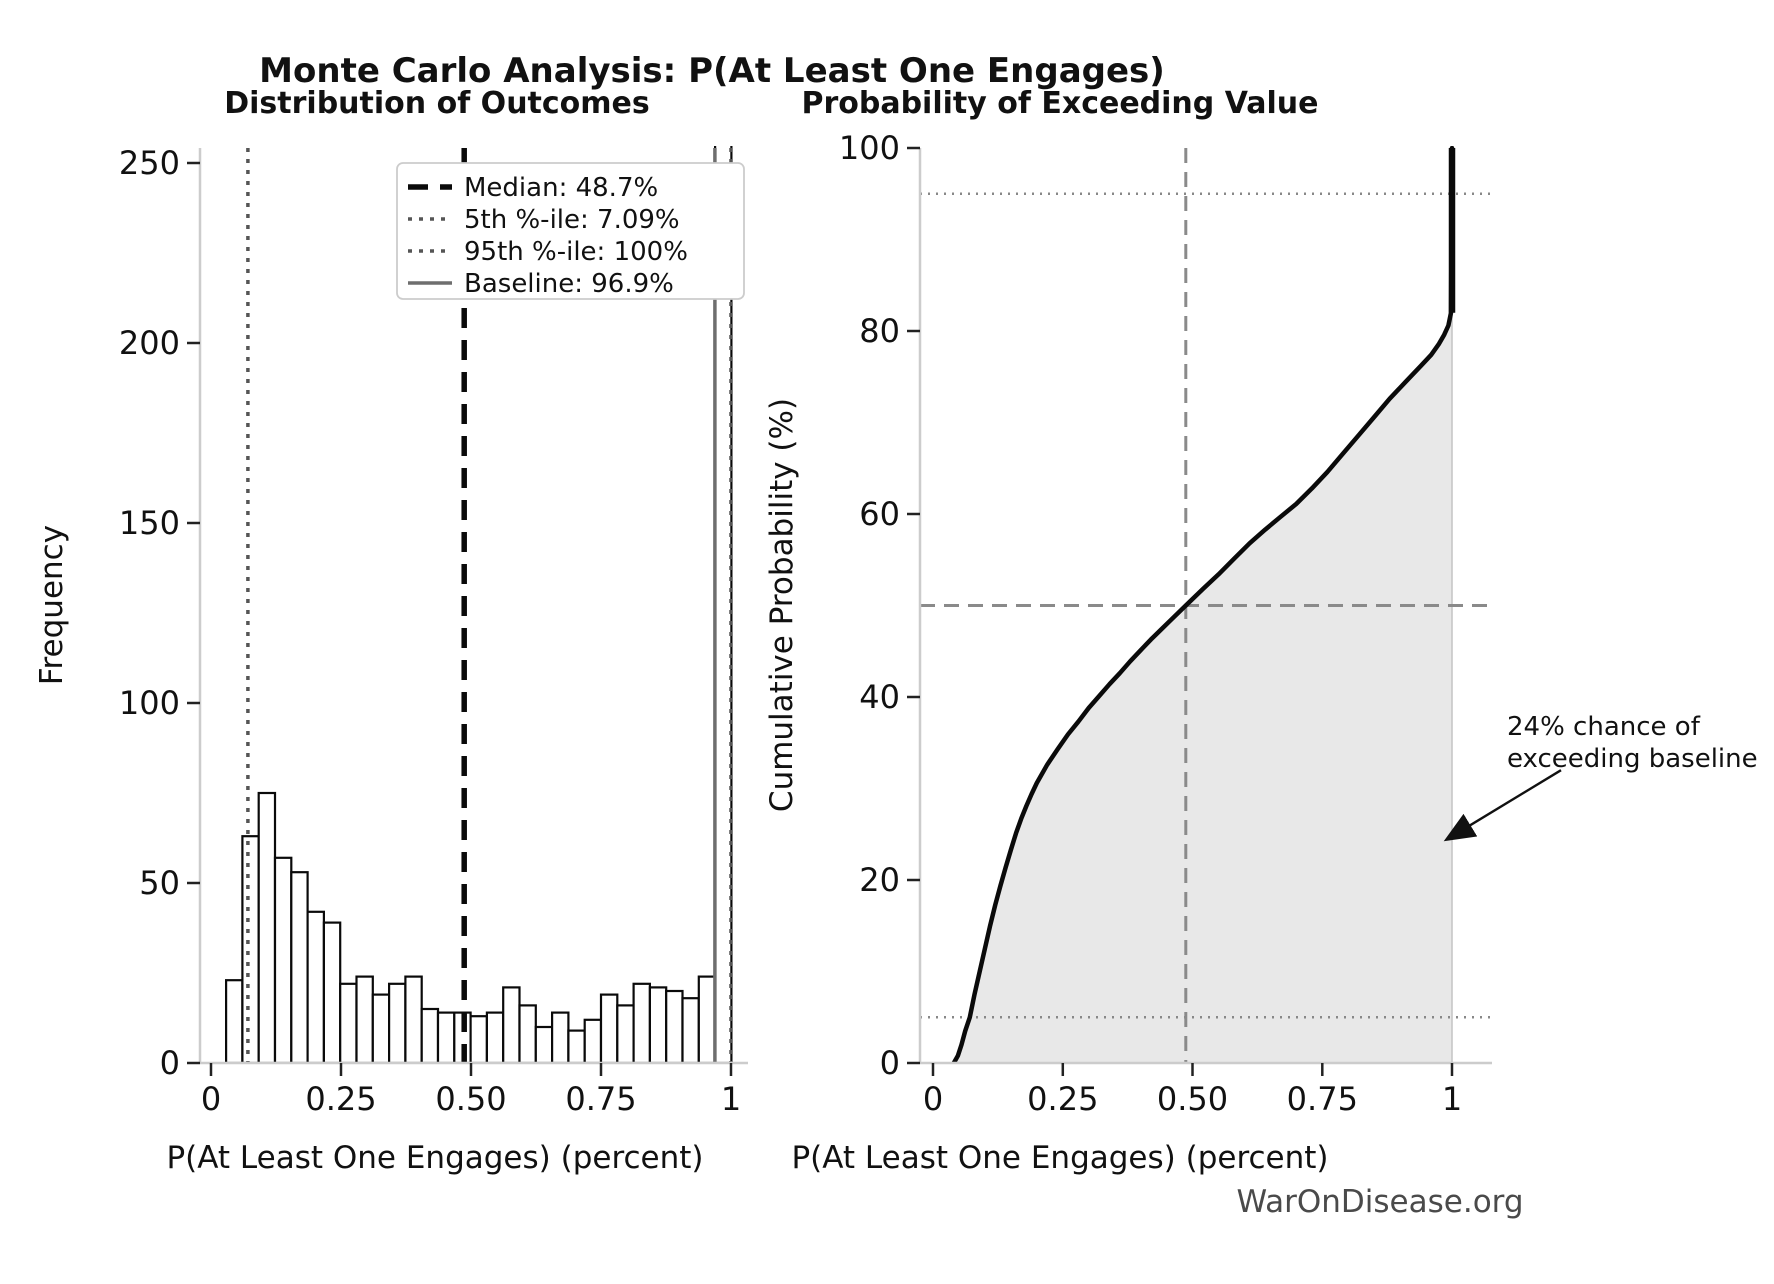 Image resolution: width=1774 pixels, height=1284 pixels. Describe the element at coordinates (149, 163) in the screenshot. I see `y-tick-label: 250` at that location.